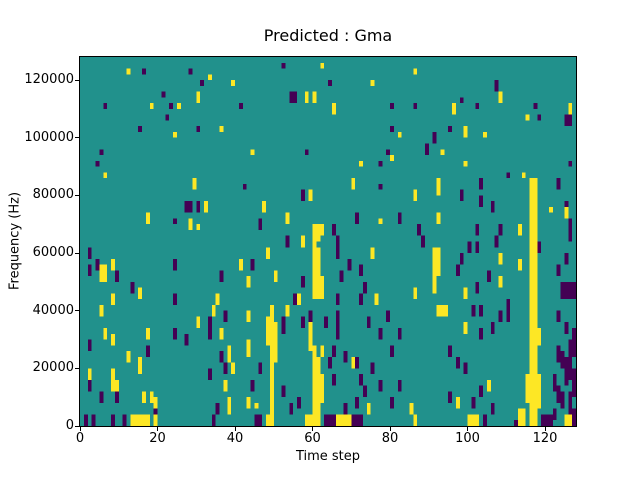 The width and height of the screenshot is (640, 480). Describe the element at coordinates (157, 438) in the screenshot. I see `x-tick-label: 20` at that location.